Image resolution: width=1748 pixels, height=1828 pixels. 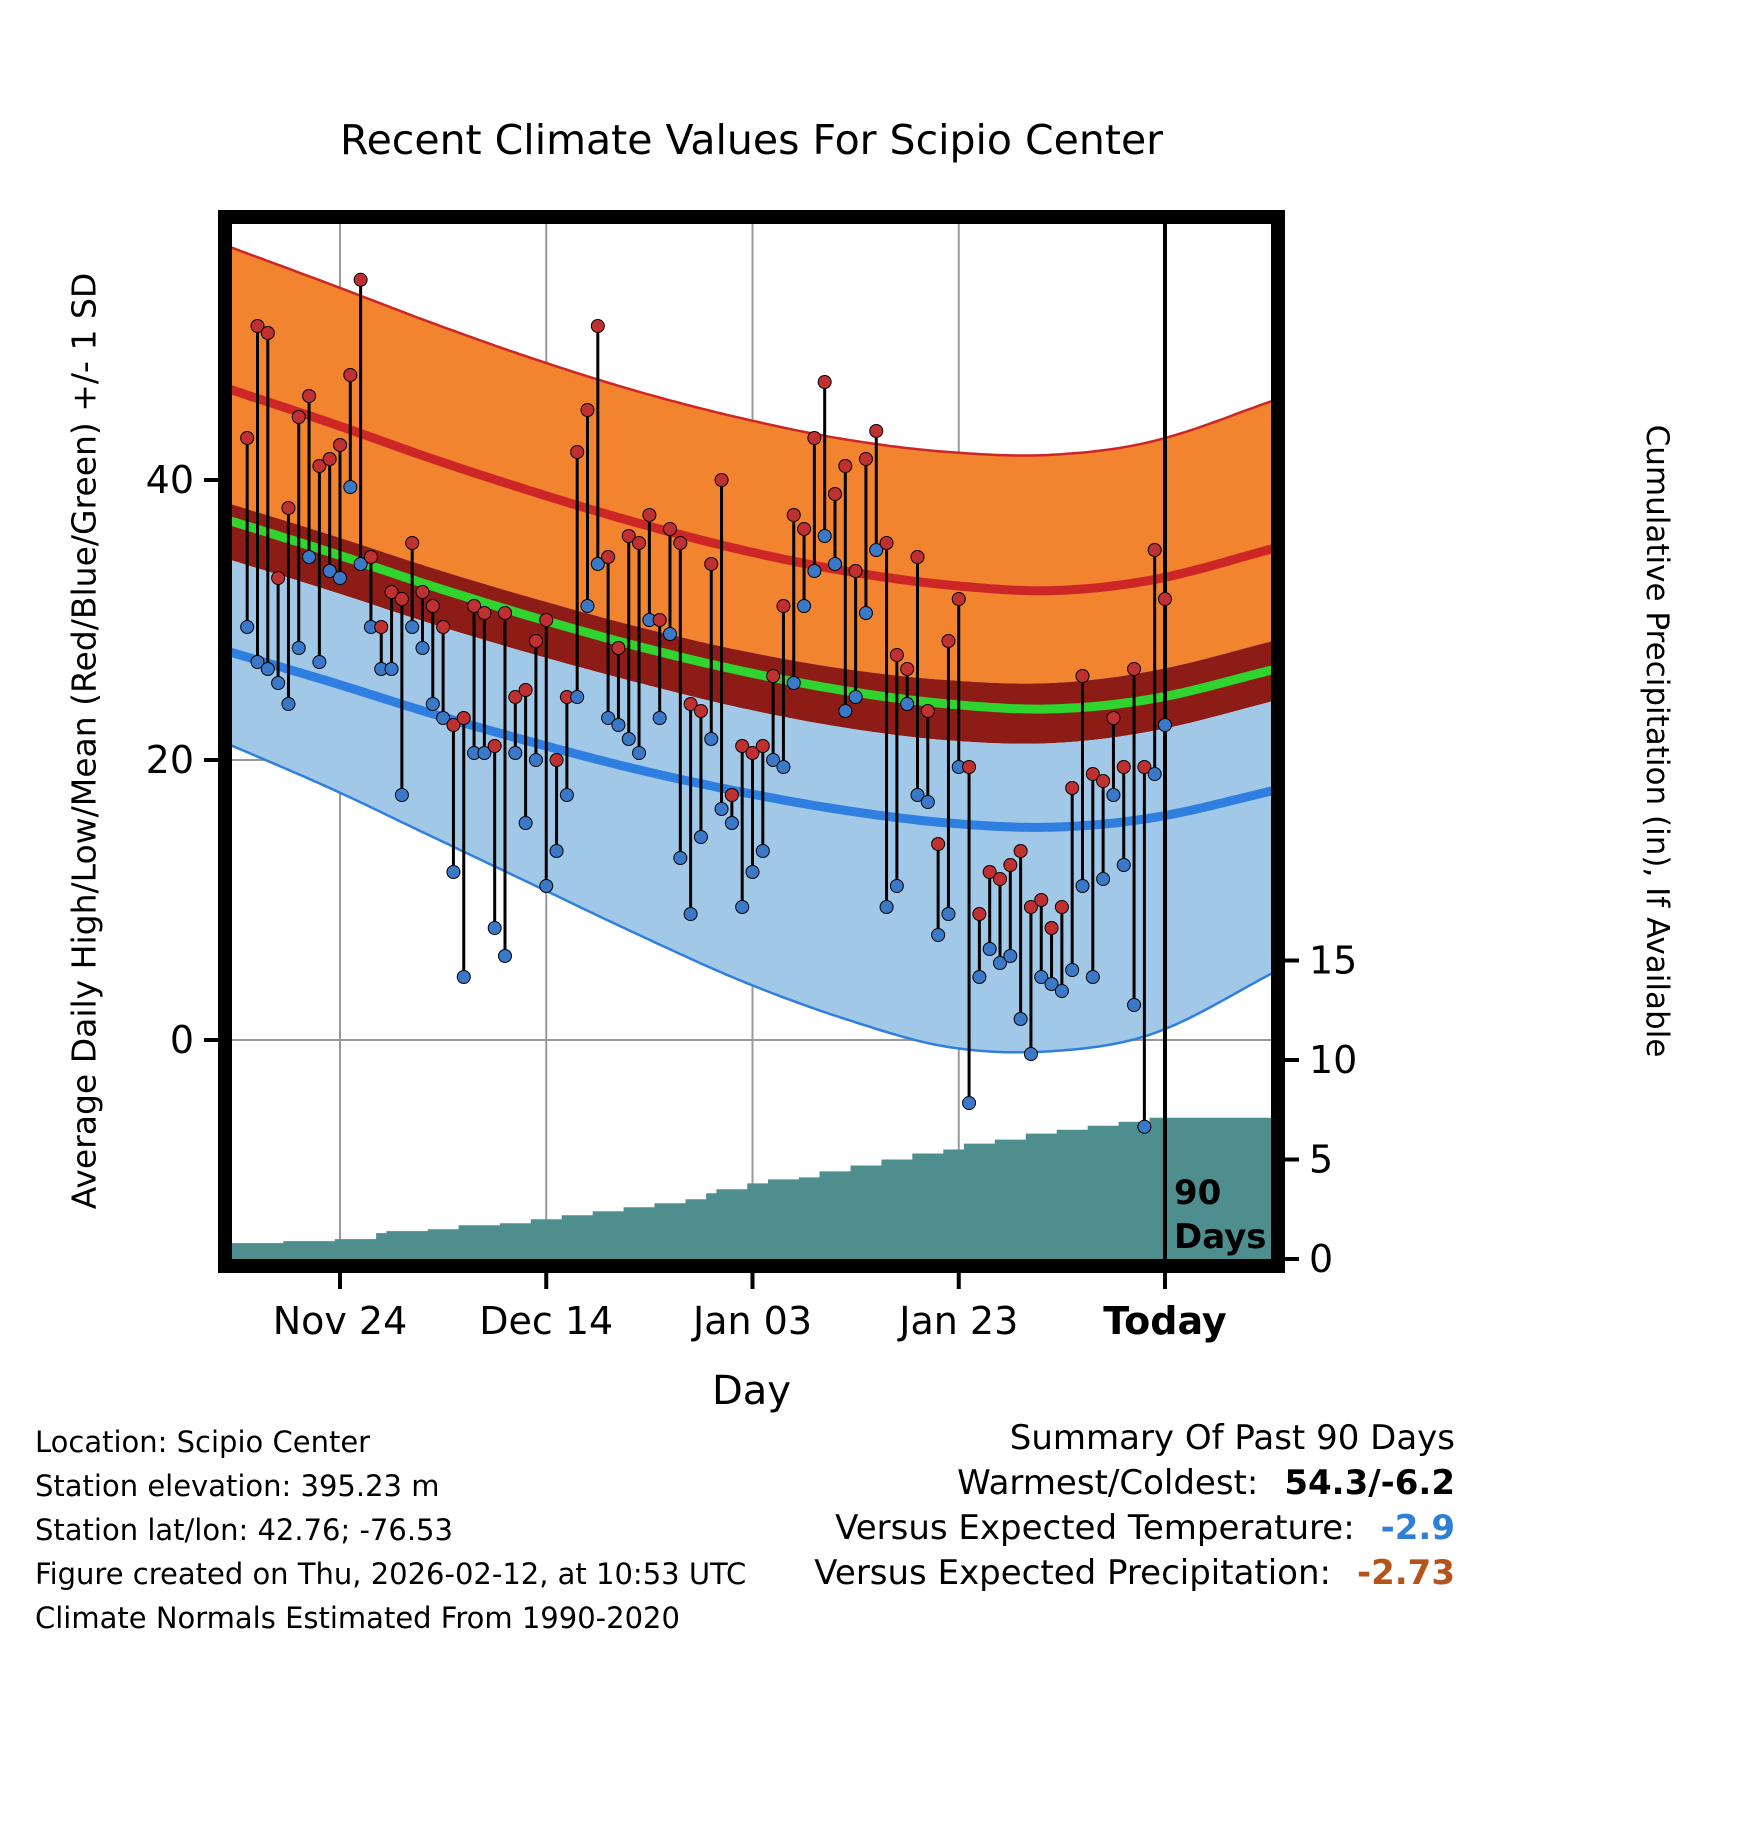 What do you see at coordinates (1369, 1483) in the screenshot?
I see `summary-row-value: 54.3/-6.2` at bounding box center [1369, 1483].